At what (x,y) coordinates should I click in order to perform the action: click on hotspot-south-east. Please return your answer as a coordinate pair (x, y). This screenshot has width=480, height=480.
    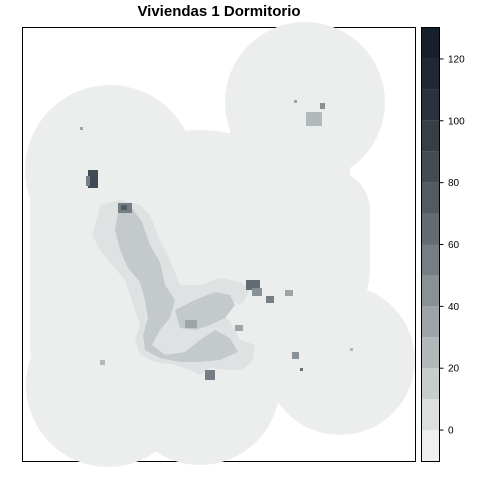
    Looking at the image, I should click on (295, 355).